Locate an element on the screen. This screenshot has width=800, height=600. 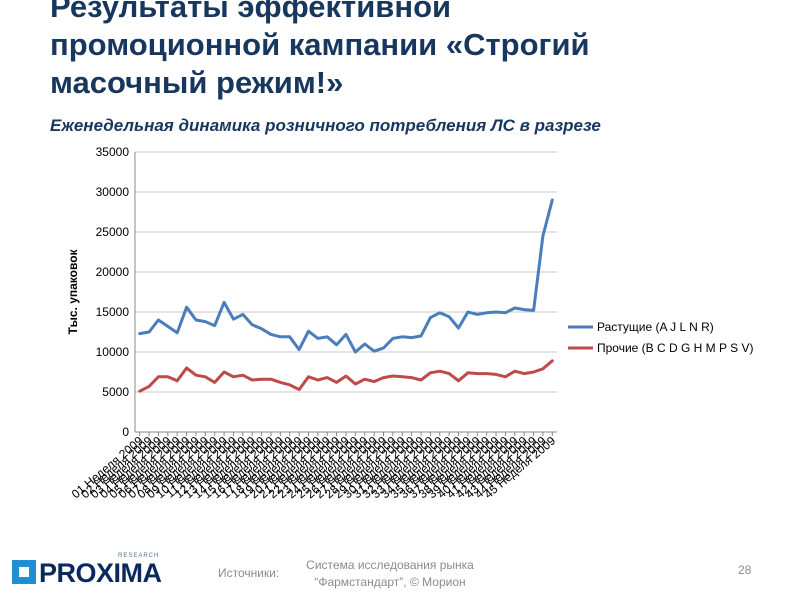
y-tick-label: 10000 is located at coordinates (113, 352).